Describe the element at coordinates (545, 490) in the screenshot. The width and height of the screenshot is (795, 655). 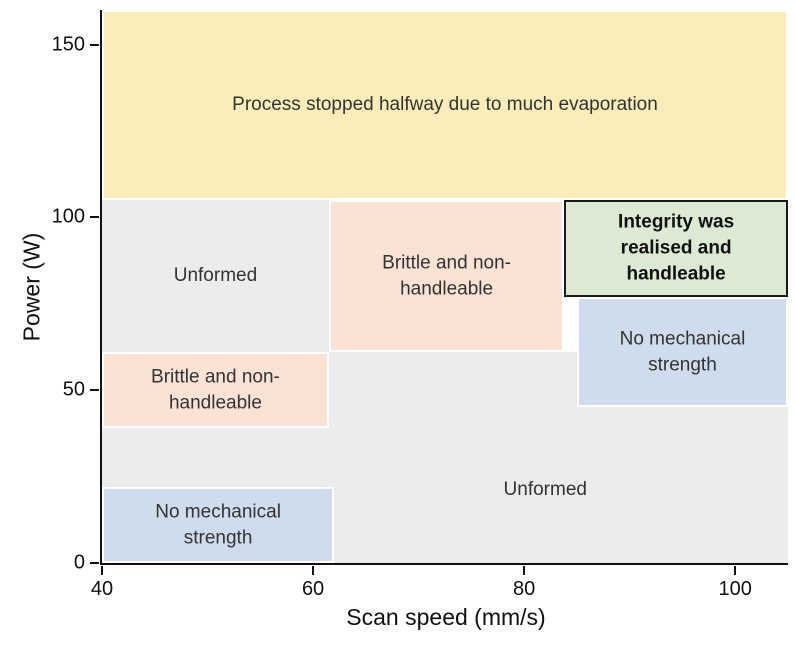
I see `region-label-unformed-bottom: Unformed` at that location.